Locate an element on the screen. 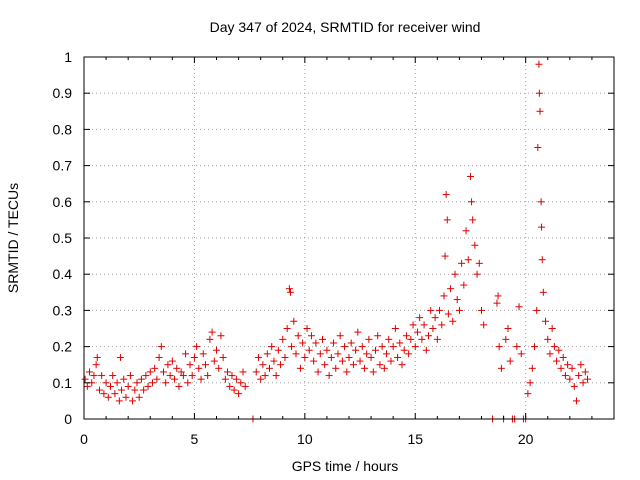  y-tick-label: 0.5 is located at coordinates (63, 238).